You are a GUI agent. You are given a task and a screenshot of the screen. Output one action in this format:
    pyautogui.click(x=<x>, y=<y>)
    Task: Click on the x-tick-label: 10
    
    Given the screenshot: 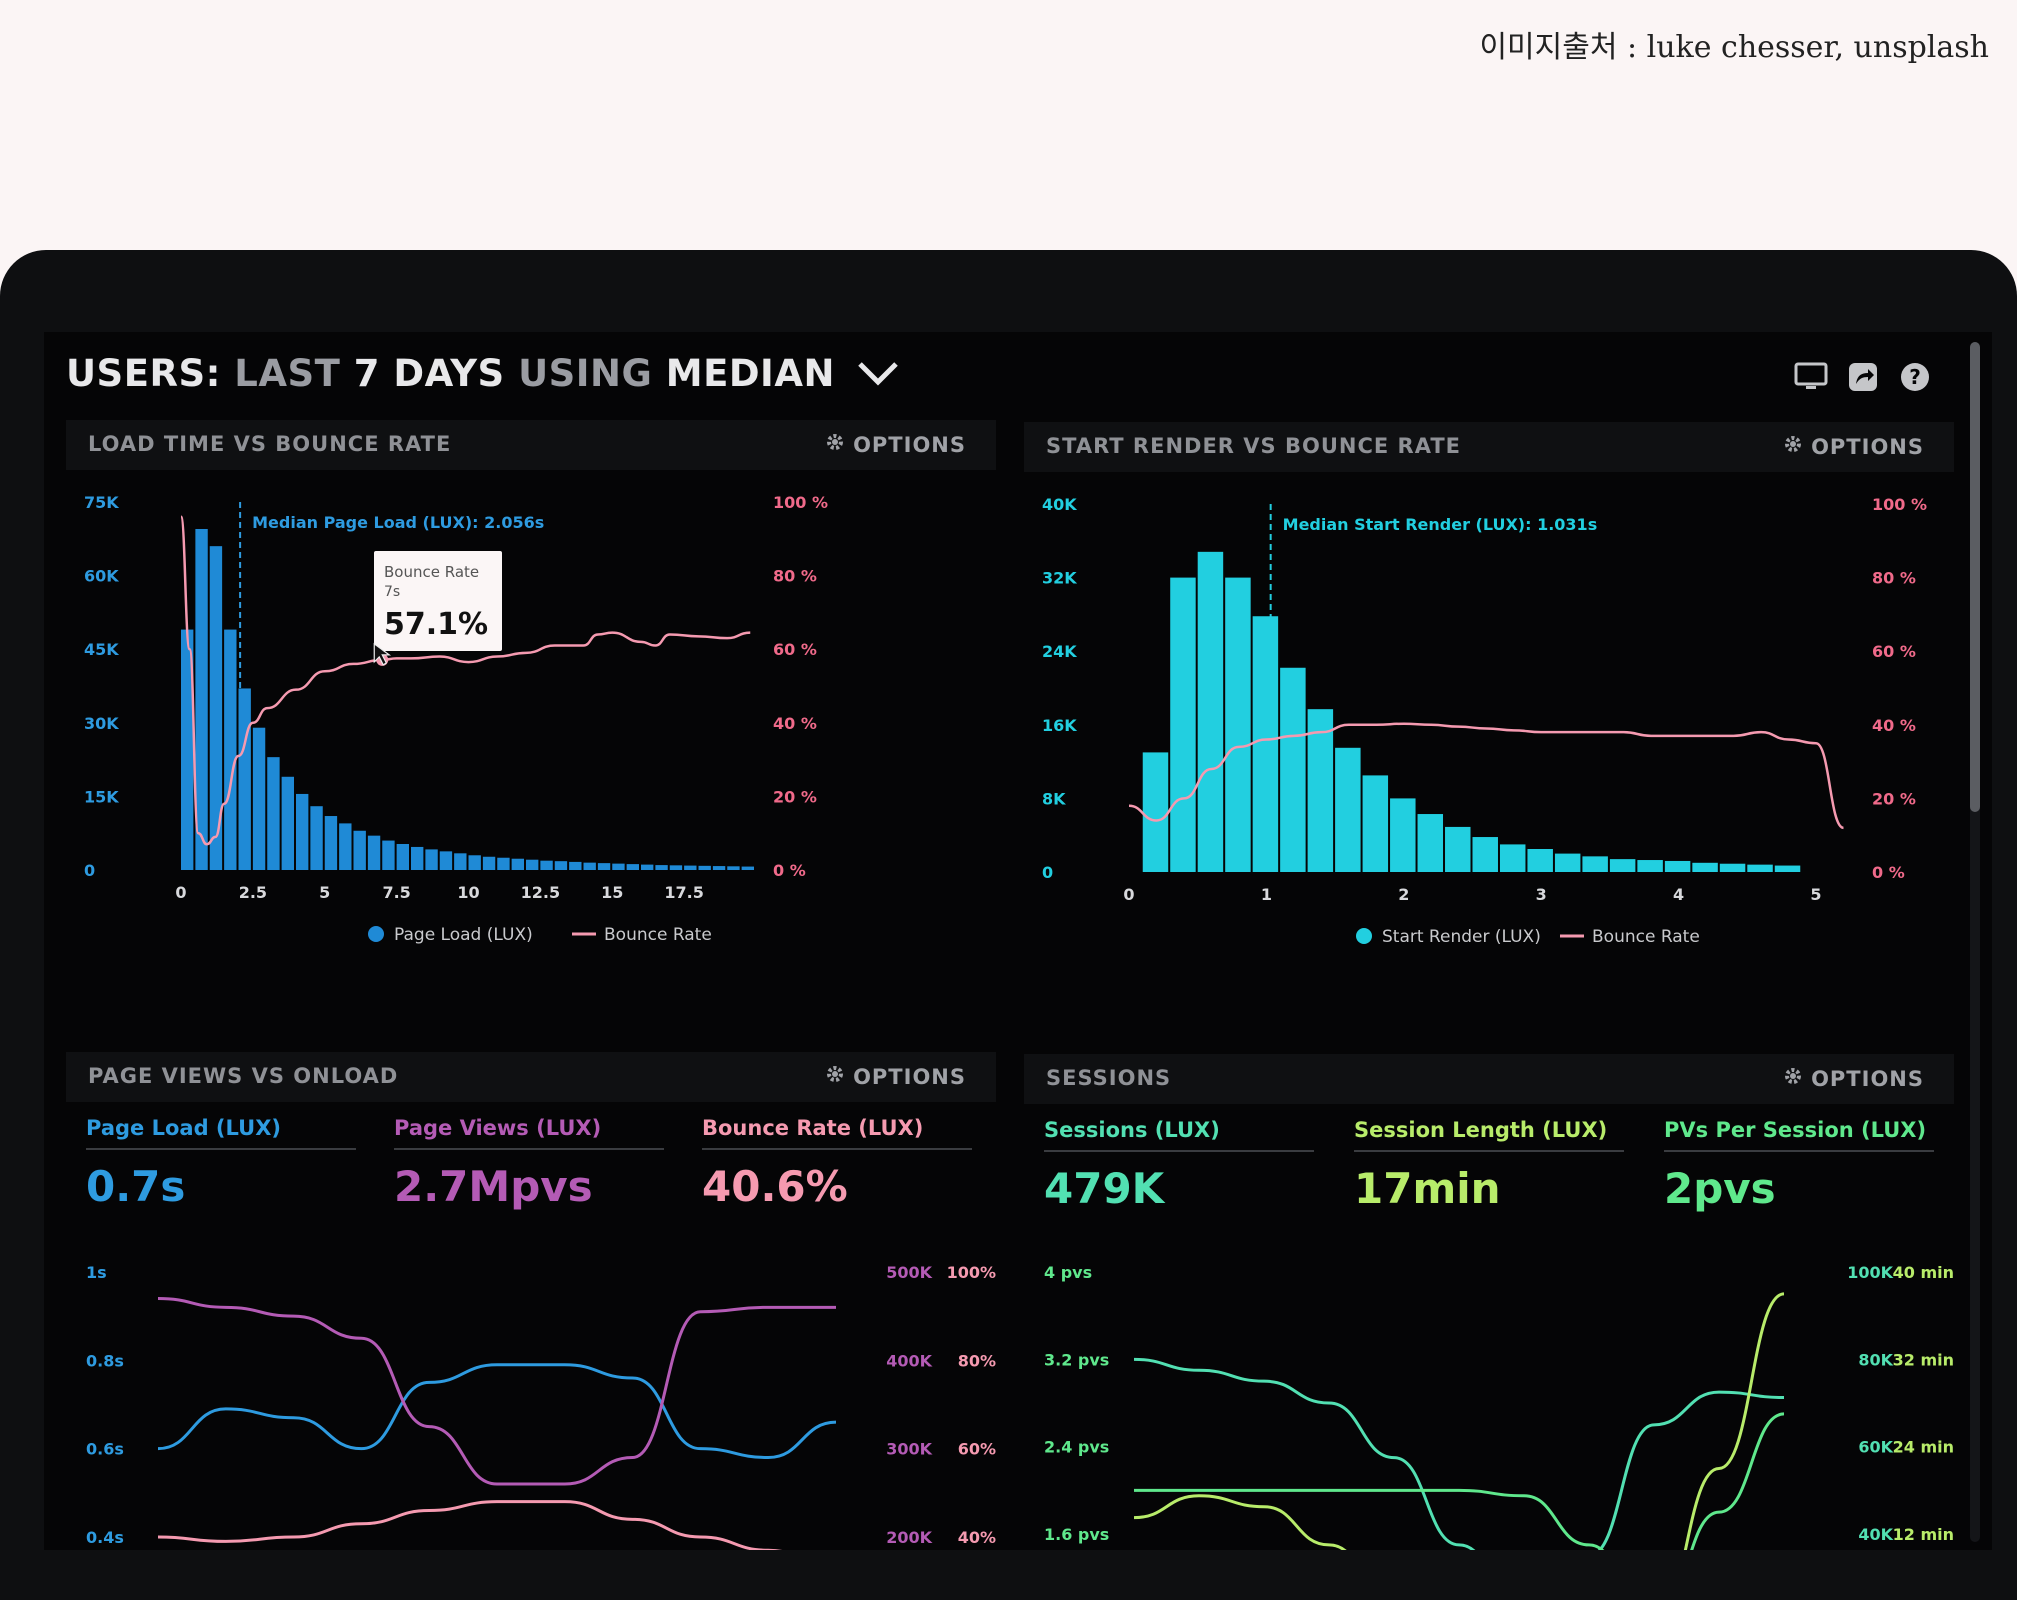 What is the action you would take?
    pyautogui.click(x=468, y=892)
    